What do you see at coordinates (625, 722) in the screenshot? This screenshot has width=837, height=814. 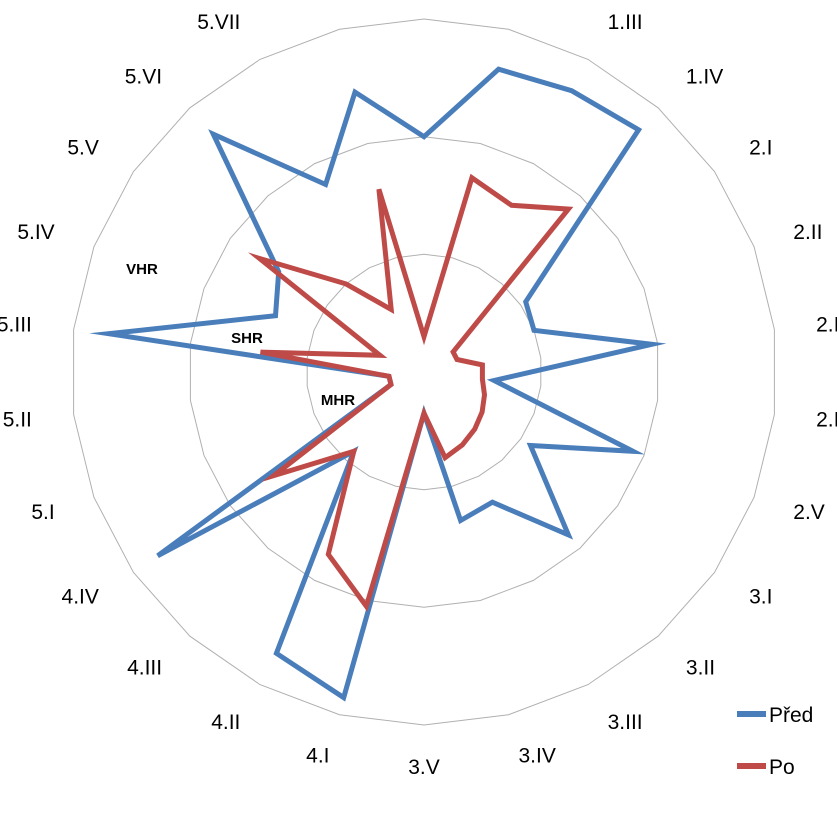 I see `category-label: 3.III` at bounding box center [625, 722].